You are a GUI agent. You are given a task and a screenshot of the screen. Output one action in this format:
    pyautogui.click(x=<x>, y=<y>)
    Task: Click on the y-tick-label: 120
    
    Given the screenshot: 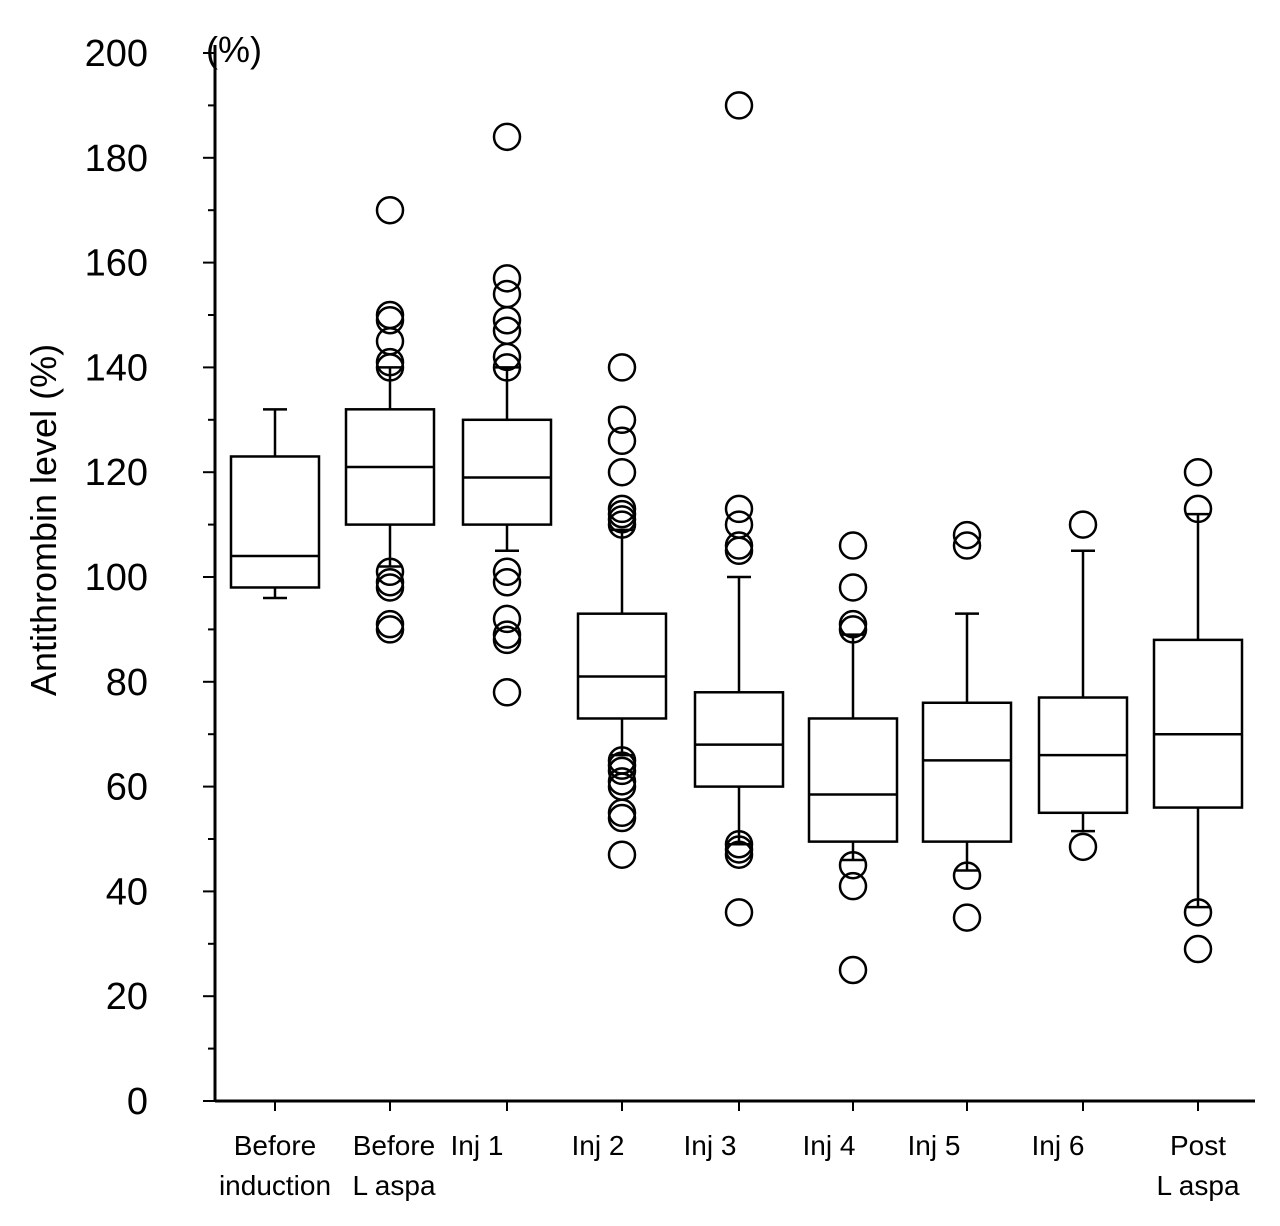 What is the action you would take?
    pyautogui.click(x=116, y=473)
    